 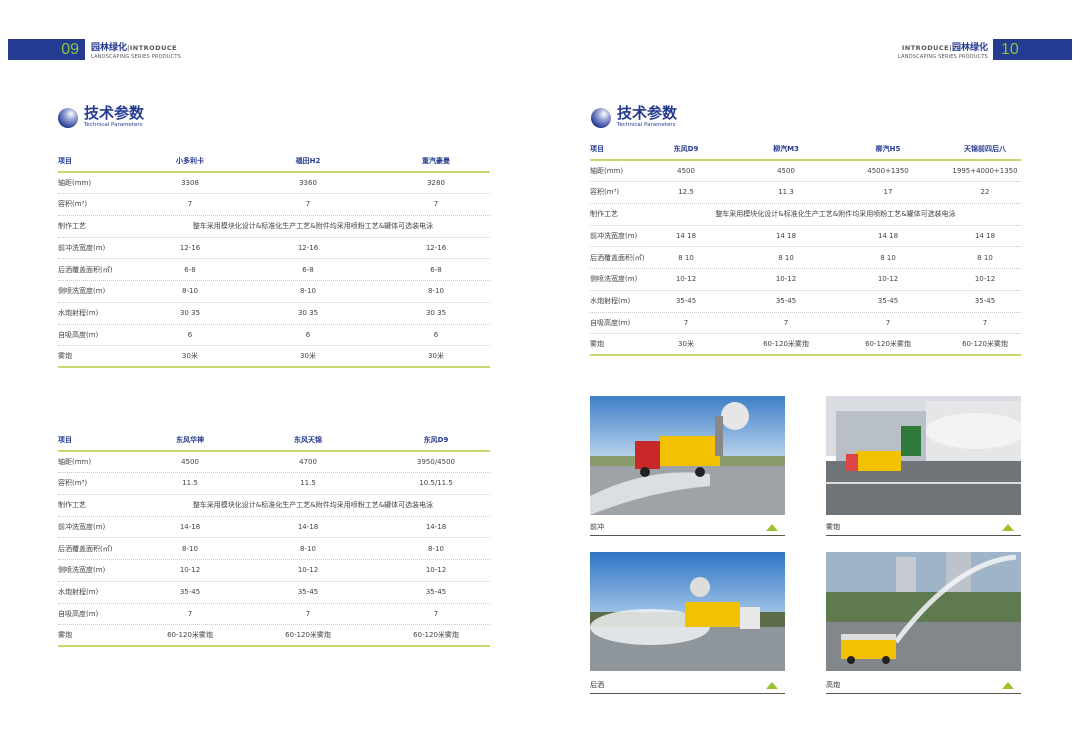 What do you see at coordinates (805, 324) in the screenshot?
I see `table-row: 自吸高度(m) 7 7 7 7` at bounding box center [805, 324].